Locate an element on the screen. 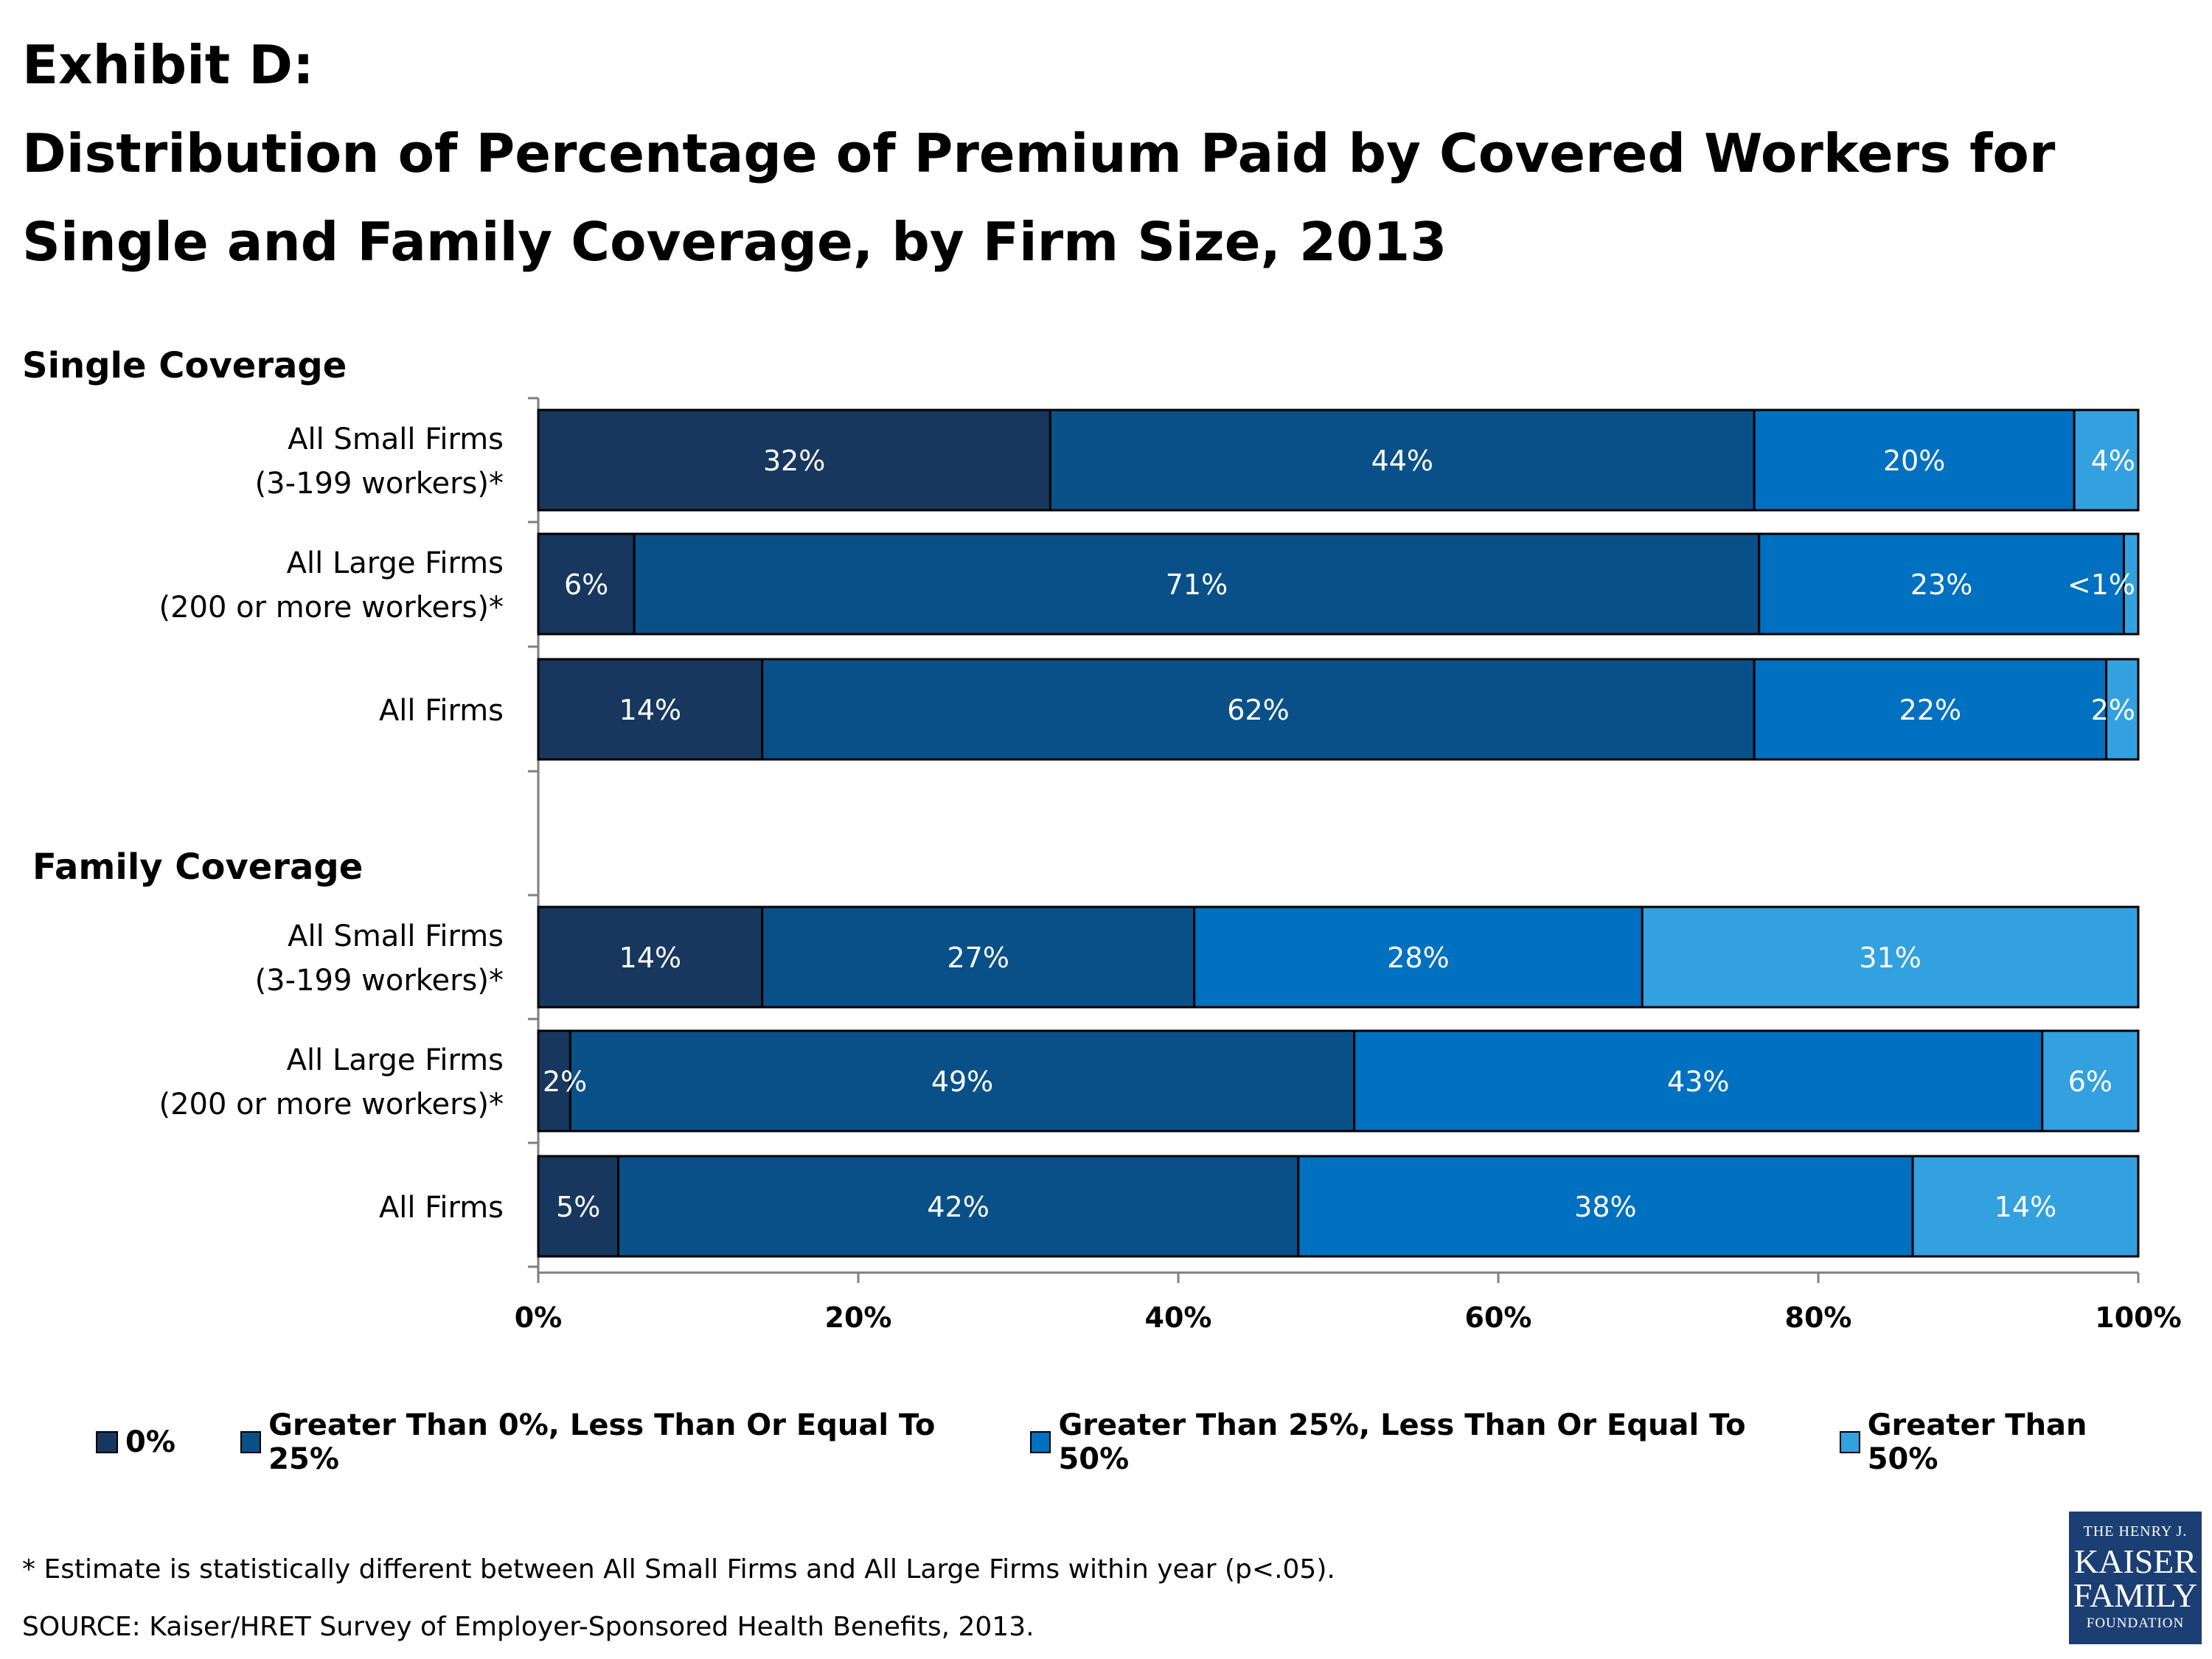 Image resolution: width=2212 pixels, height=1659 pixels. data-label: 71% is located at coordinates (1197, 584).